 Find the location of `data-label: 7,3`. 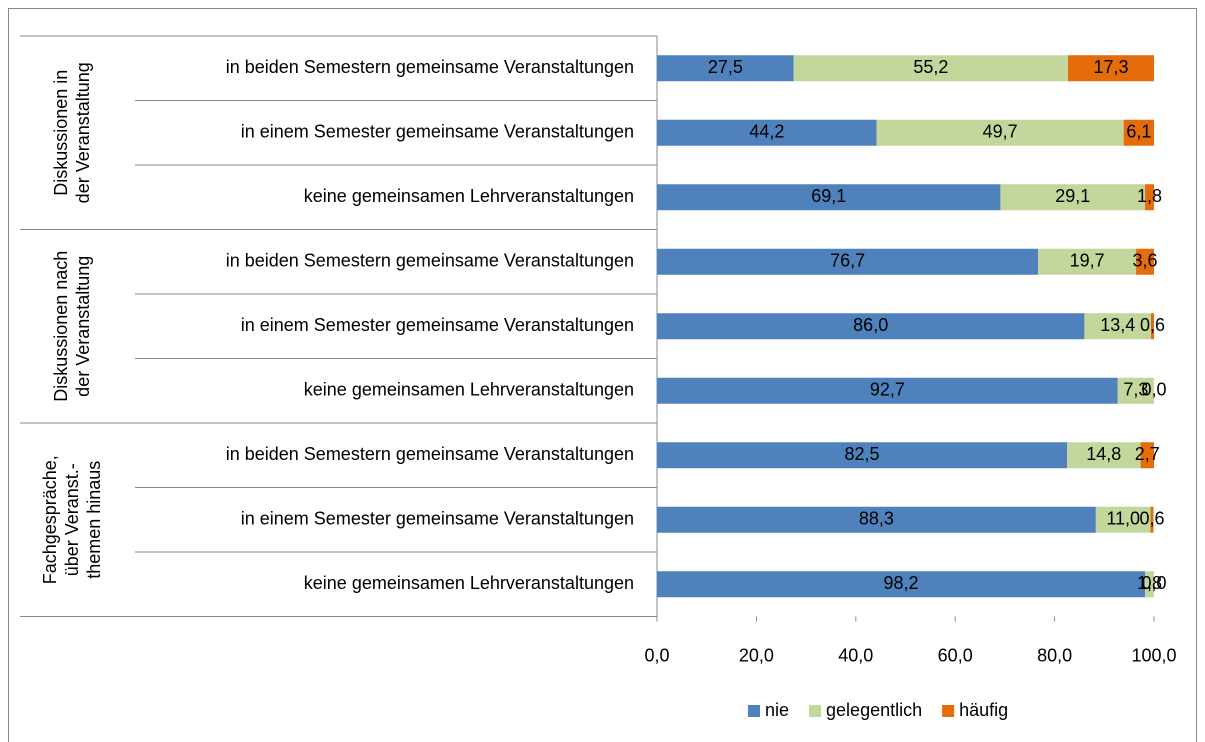

data-label: 7,3 is located at coordinates (1135, 390).